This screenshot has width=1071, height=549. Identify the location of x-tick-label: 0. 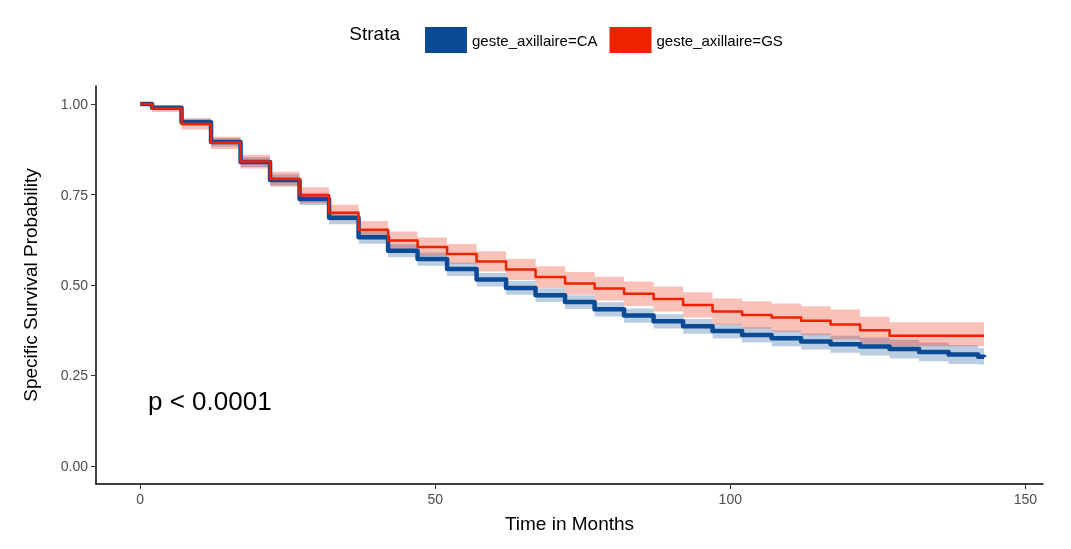
(140, 499).